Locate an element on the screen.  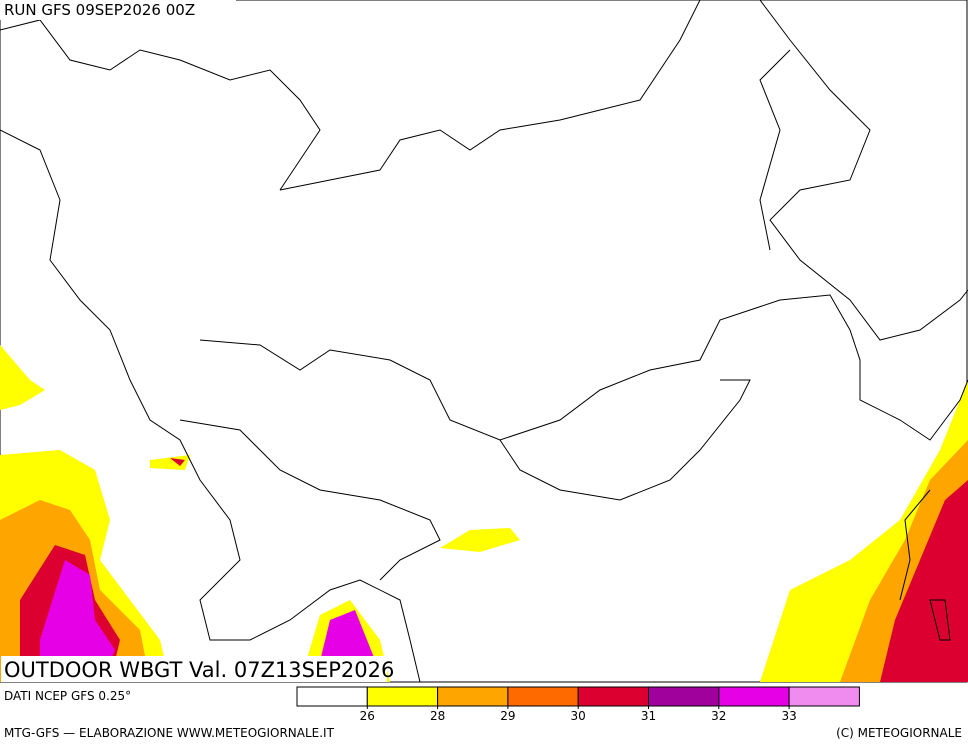
legend-tick-label: 32 is located at coordinates (718, 716).